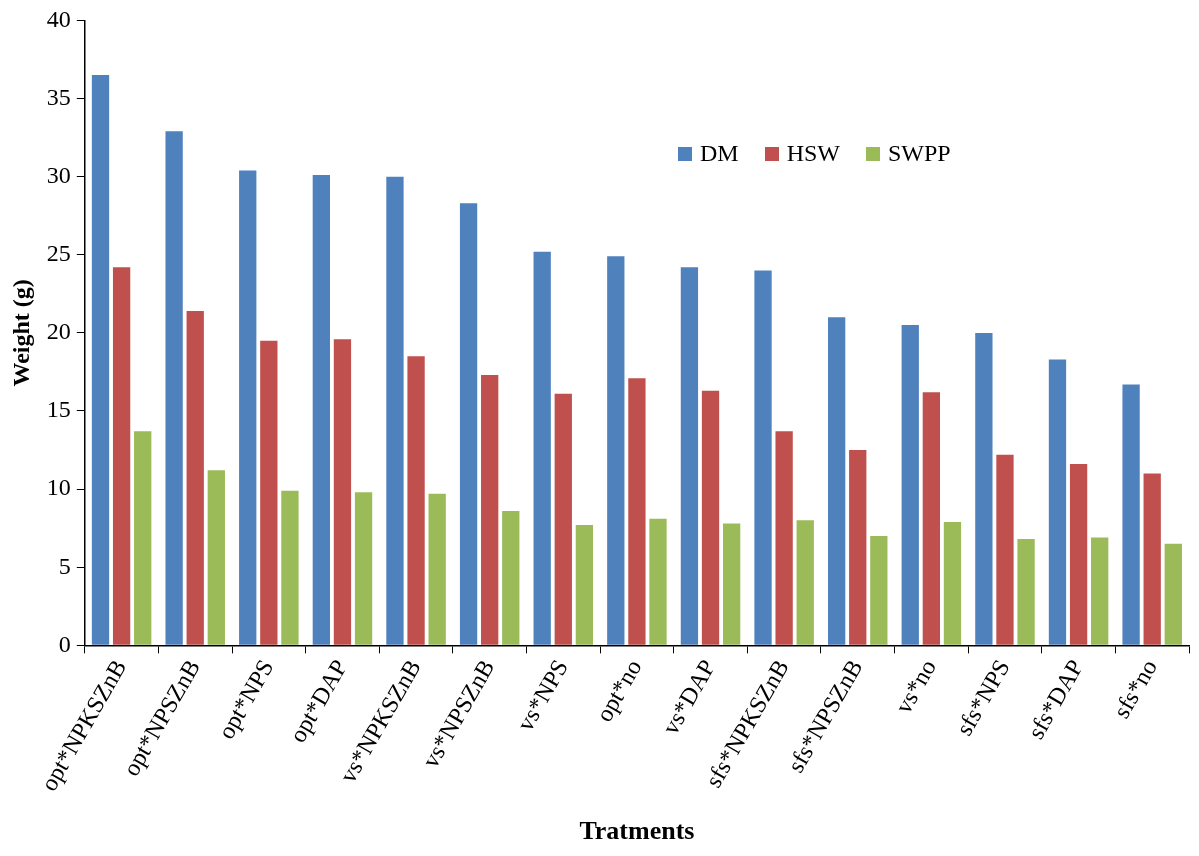 The height and width of the screenshot is (856, 1199). What do you see at coordinates (20, 333) in the screenshot?
I see `y-axis-title: Weight (g)` at bounding box center [20, 333].